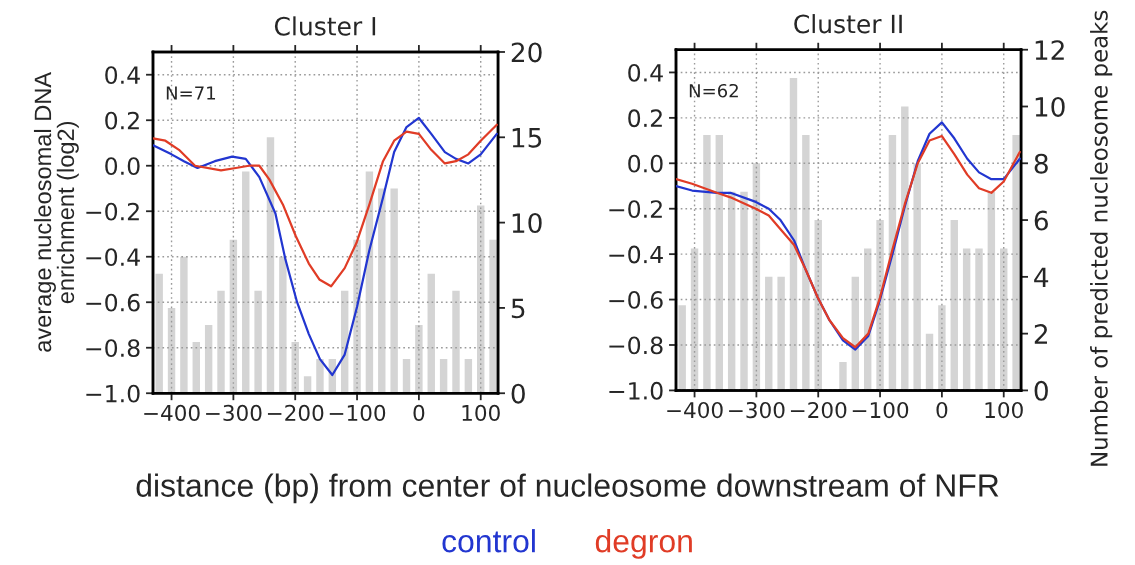 The height and width of the screenshot is (565, 1135). Describe the element at coordinates (713, 90) in the screenshot. I see `annotation: N=62` at that location.